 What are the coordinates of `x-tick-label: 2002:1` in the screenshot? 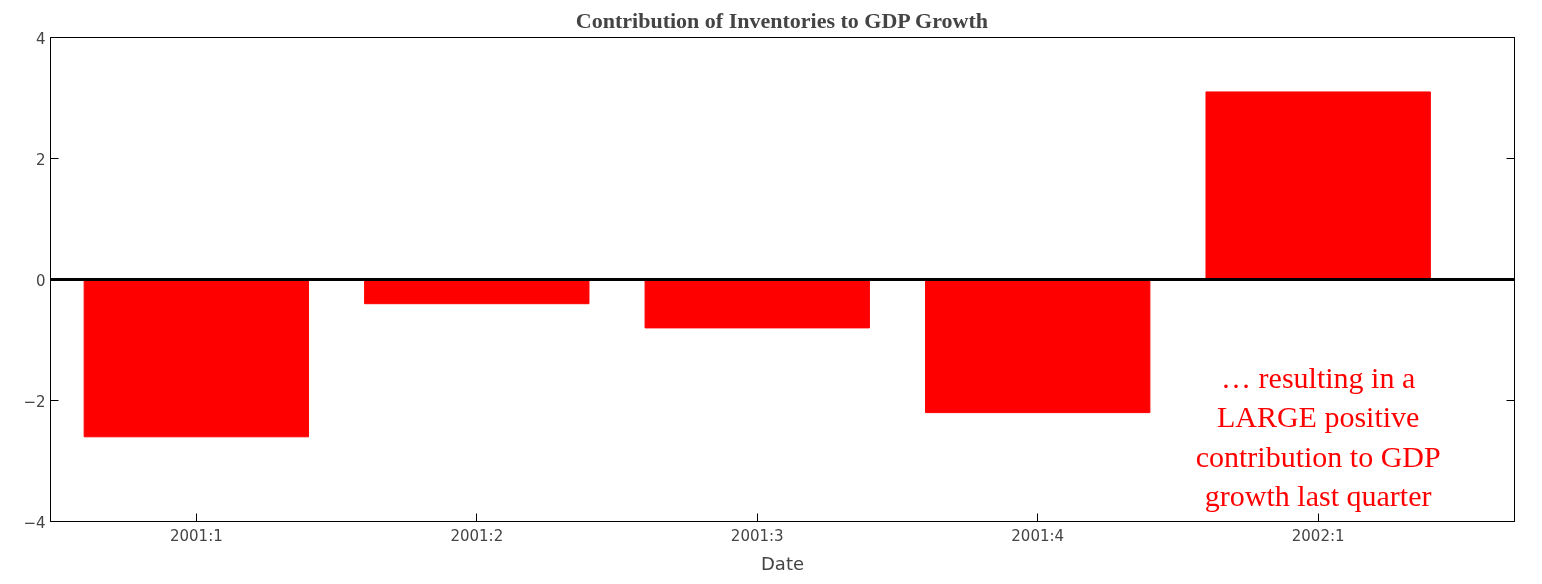 It's located at (1318, 535).